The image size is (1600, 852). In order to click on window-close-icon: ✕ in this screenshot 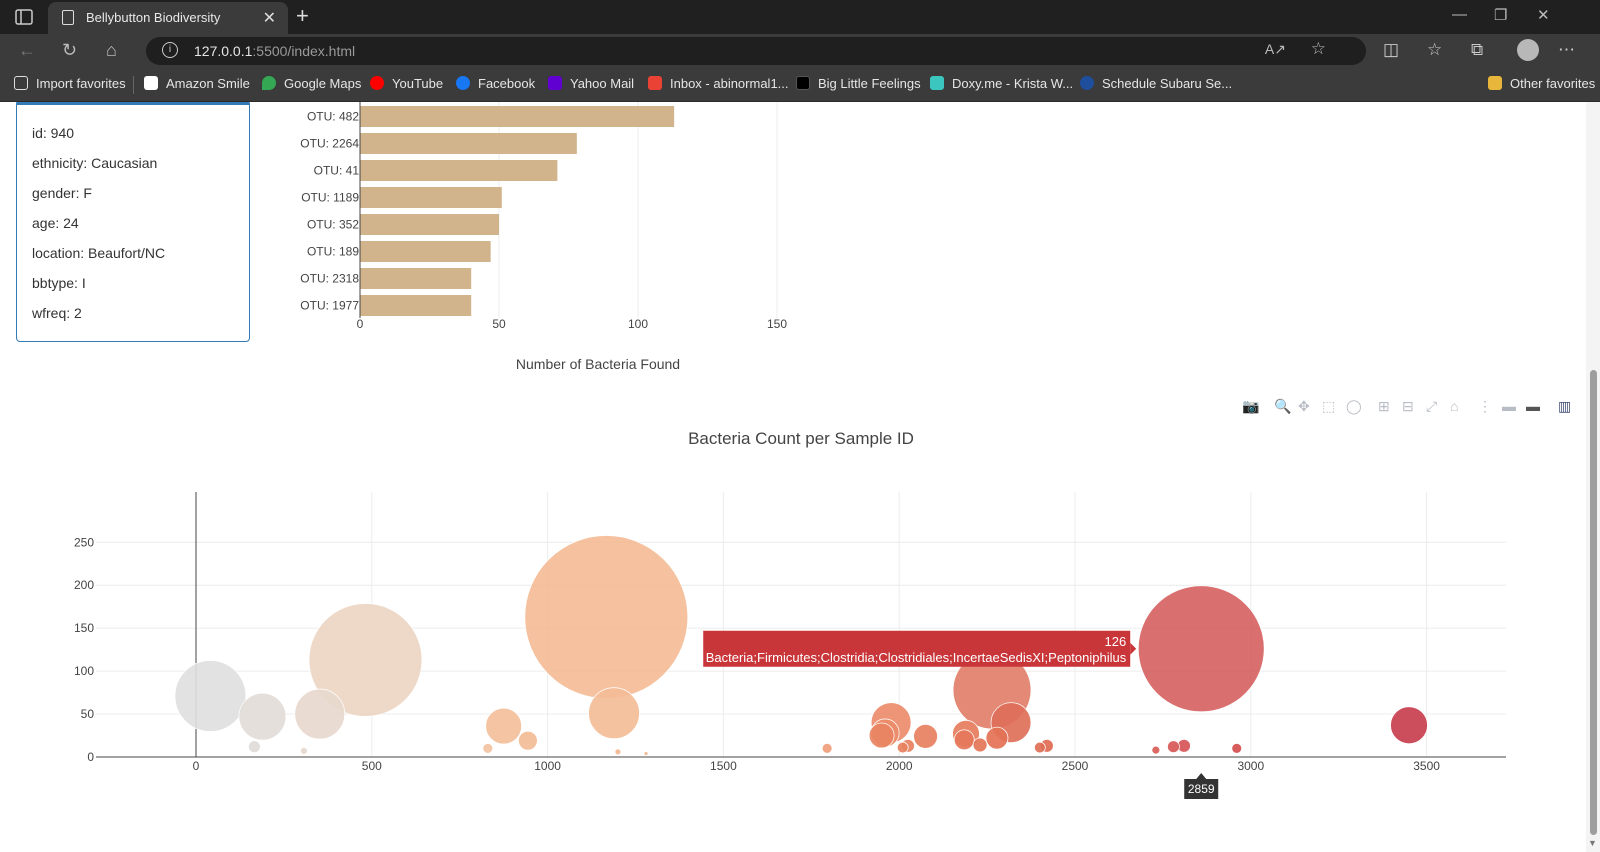, I will do `click(1543, 15)`.